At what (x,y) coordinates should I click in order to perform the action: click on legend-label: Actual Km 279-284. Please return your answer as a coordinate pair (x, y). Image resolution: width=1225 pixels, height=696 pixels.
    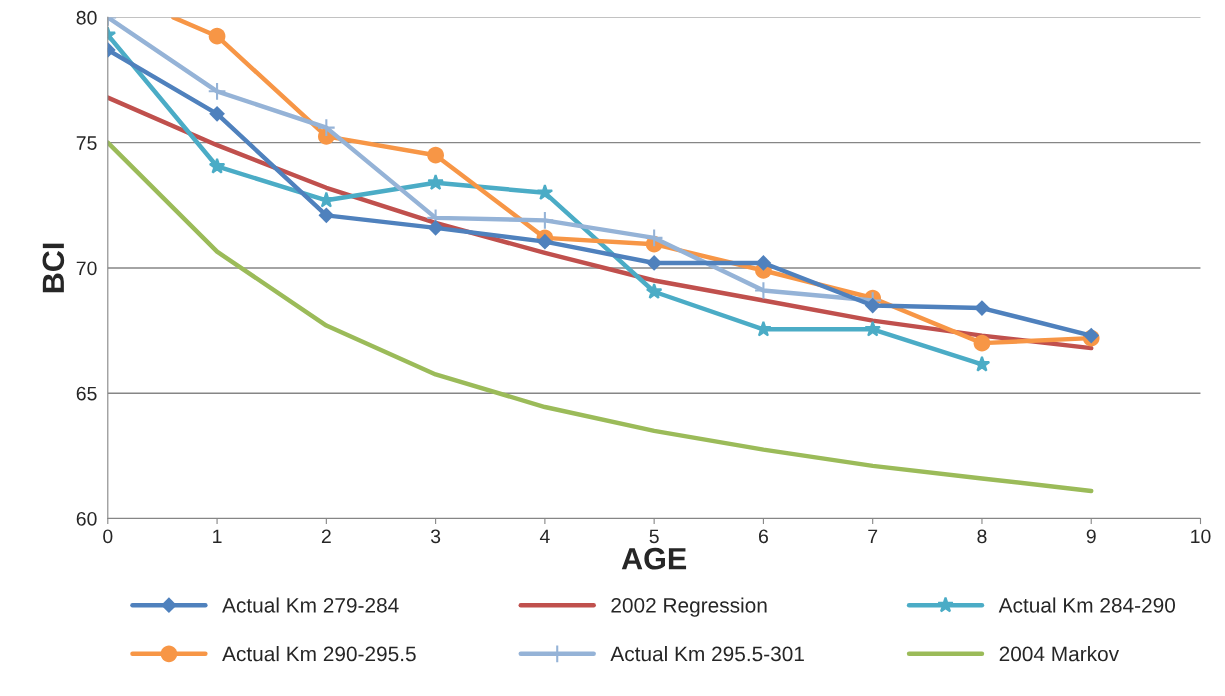
    Looking at the image, I should click on (310, 605).